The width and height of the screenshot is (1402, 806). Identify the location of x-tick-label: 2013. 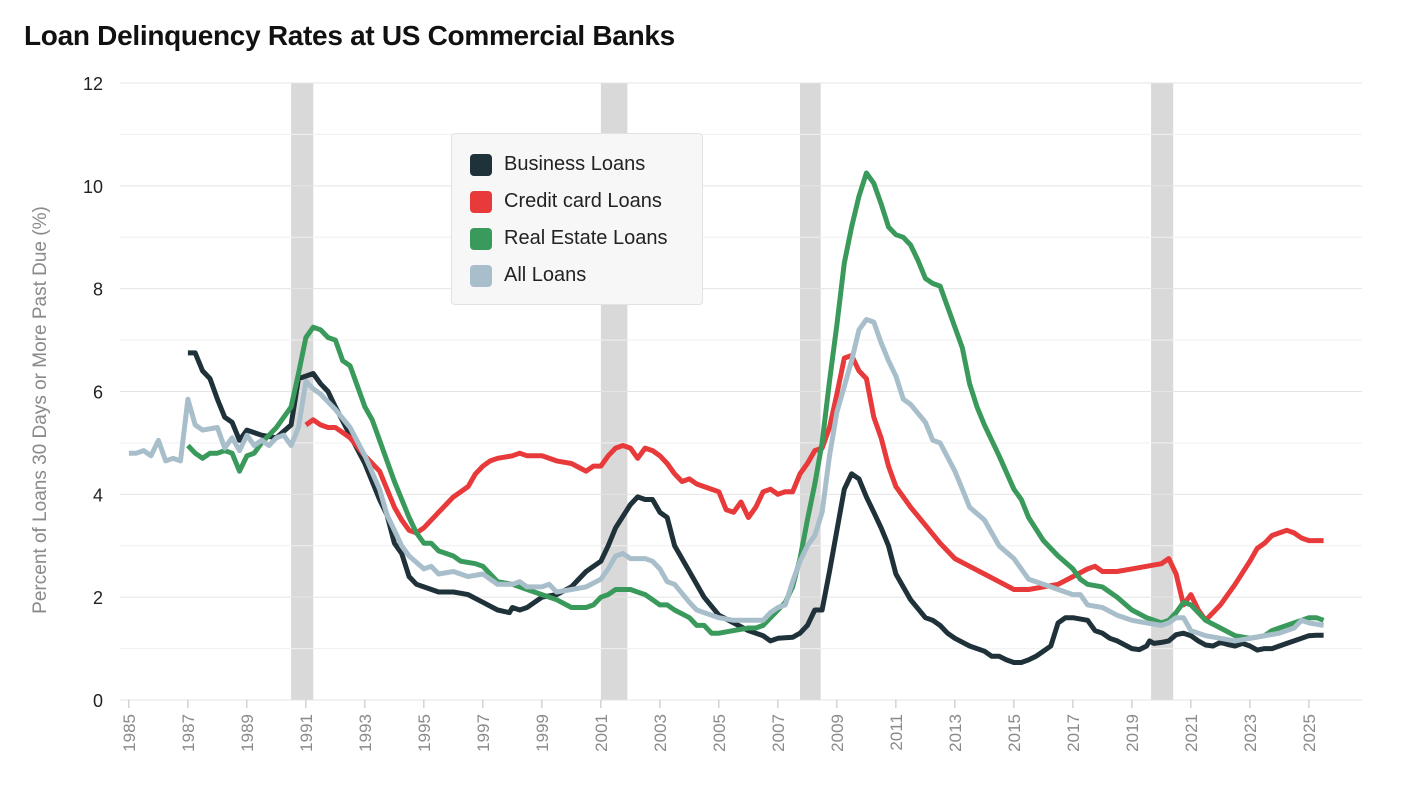
(955, 733).